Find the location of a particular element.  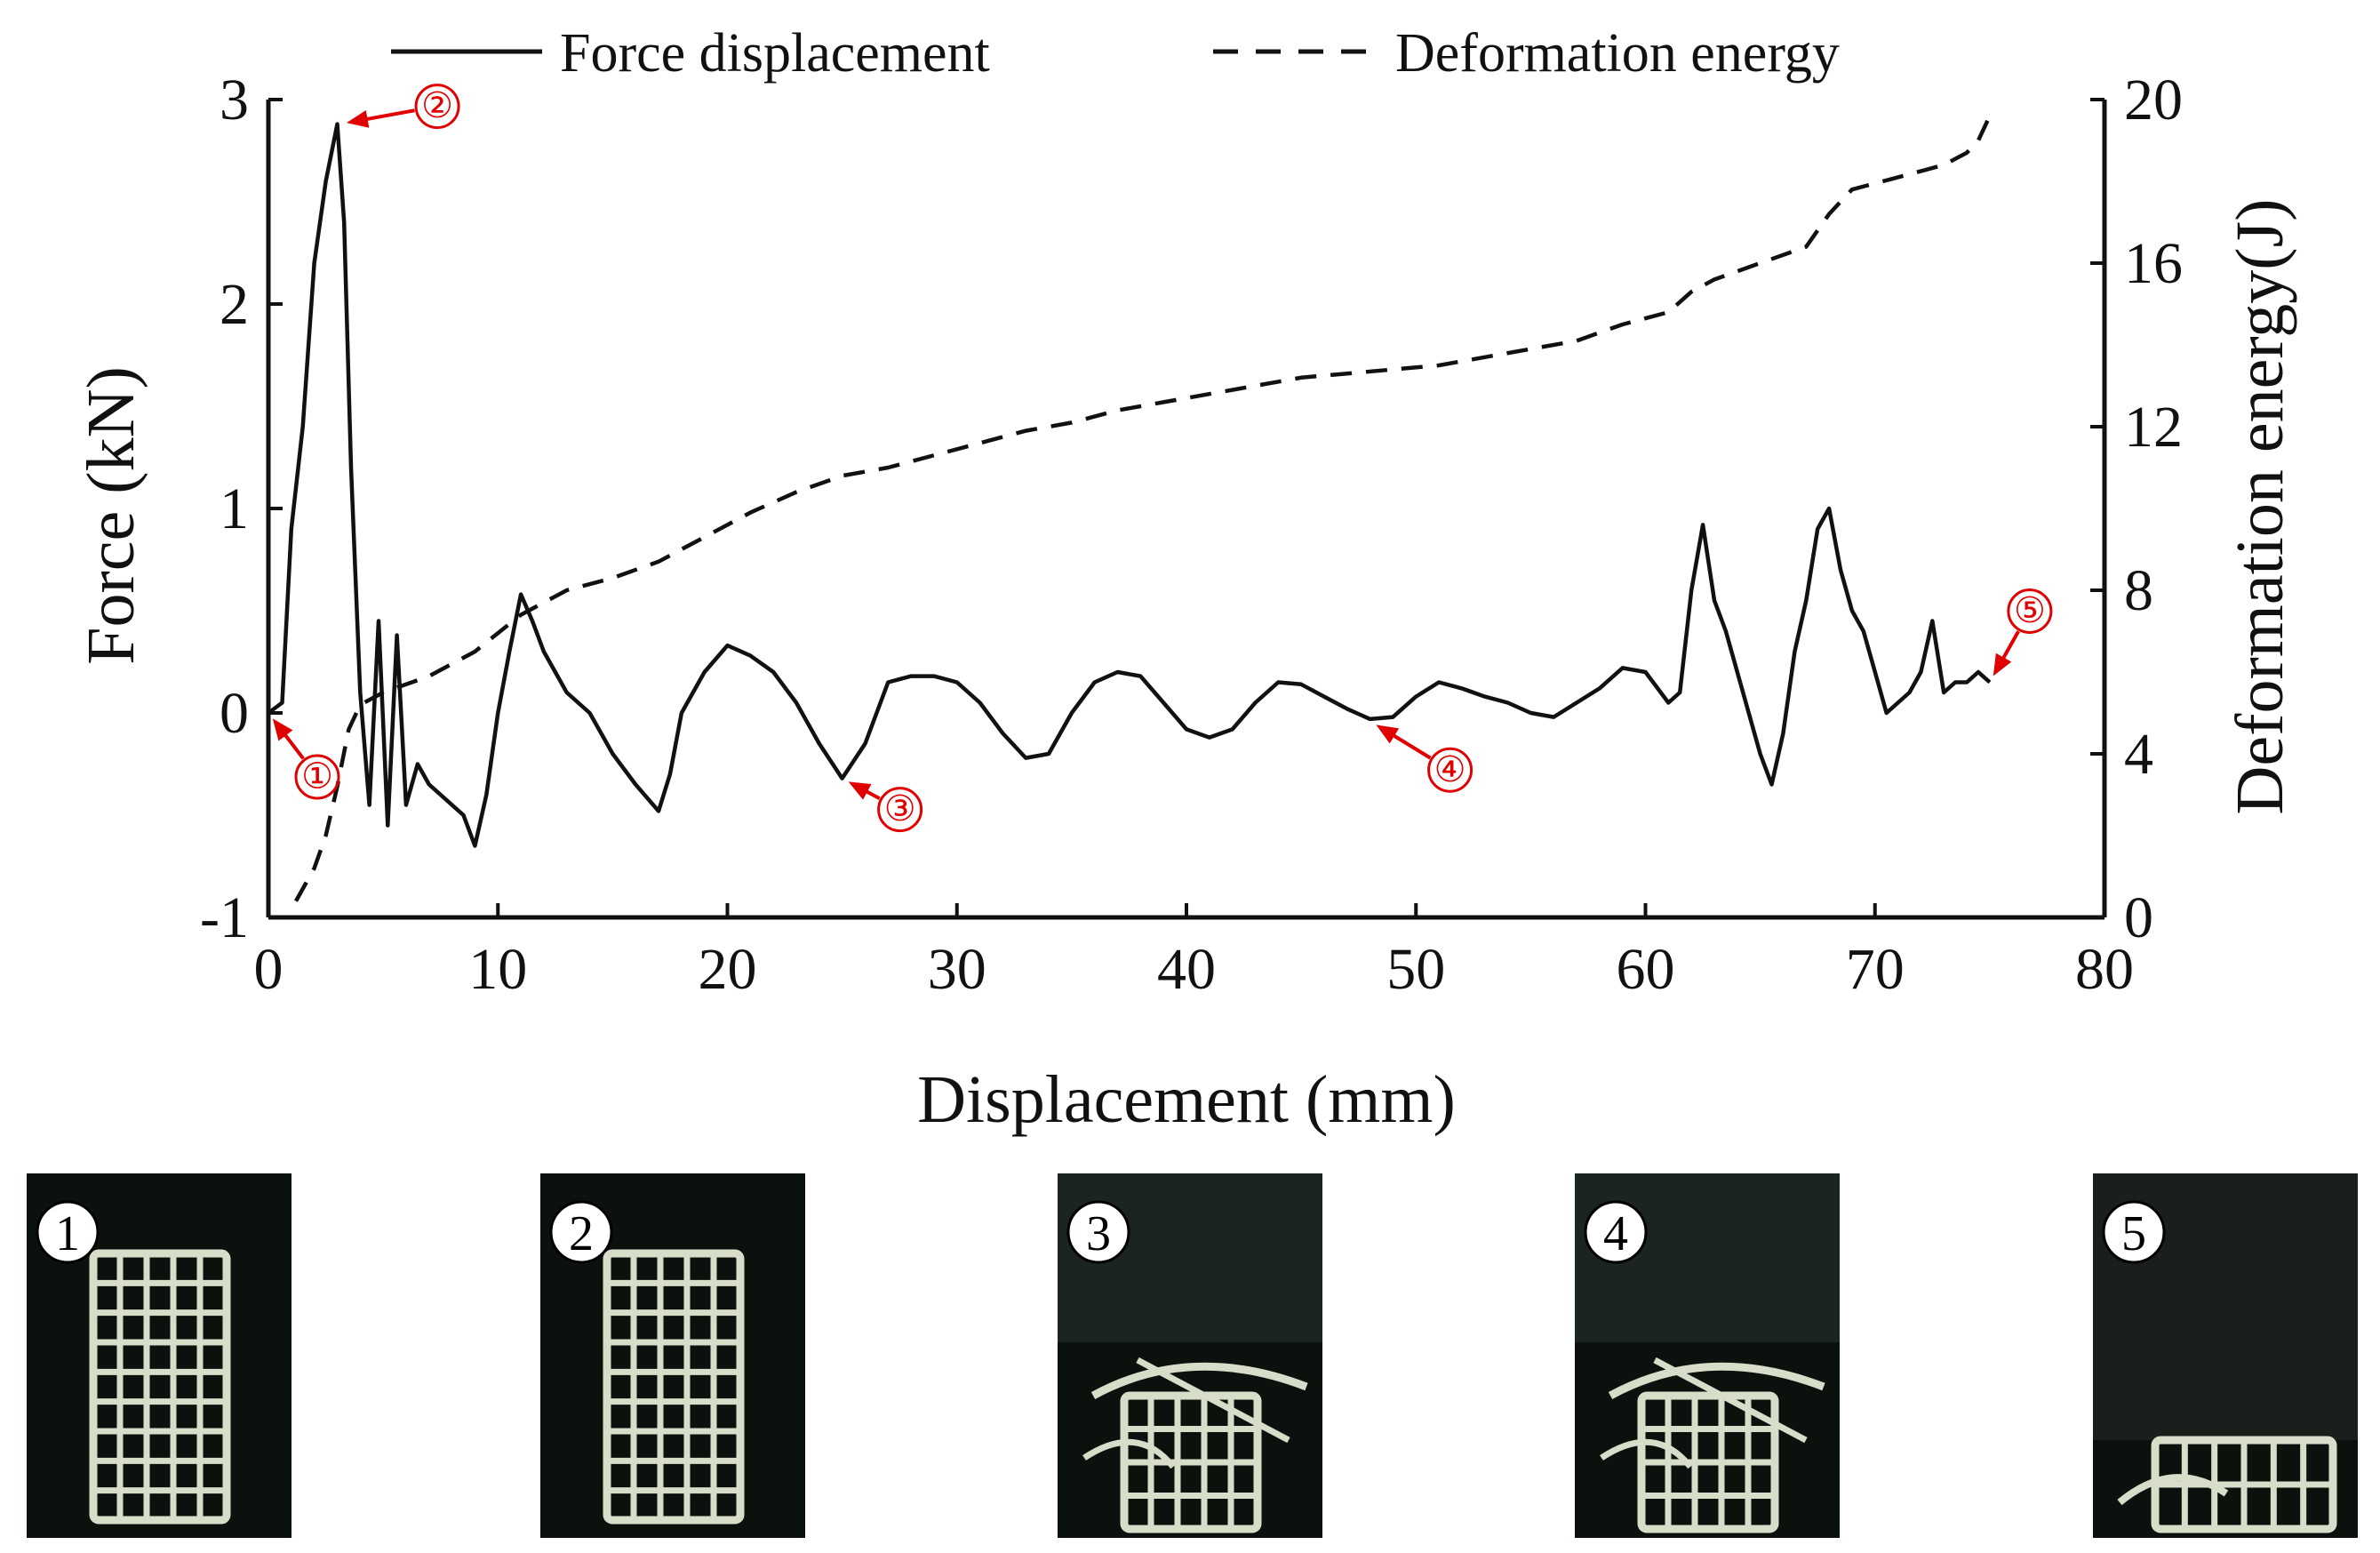

photo-number-label: 4 is located at coordinates (1615, 1233).